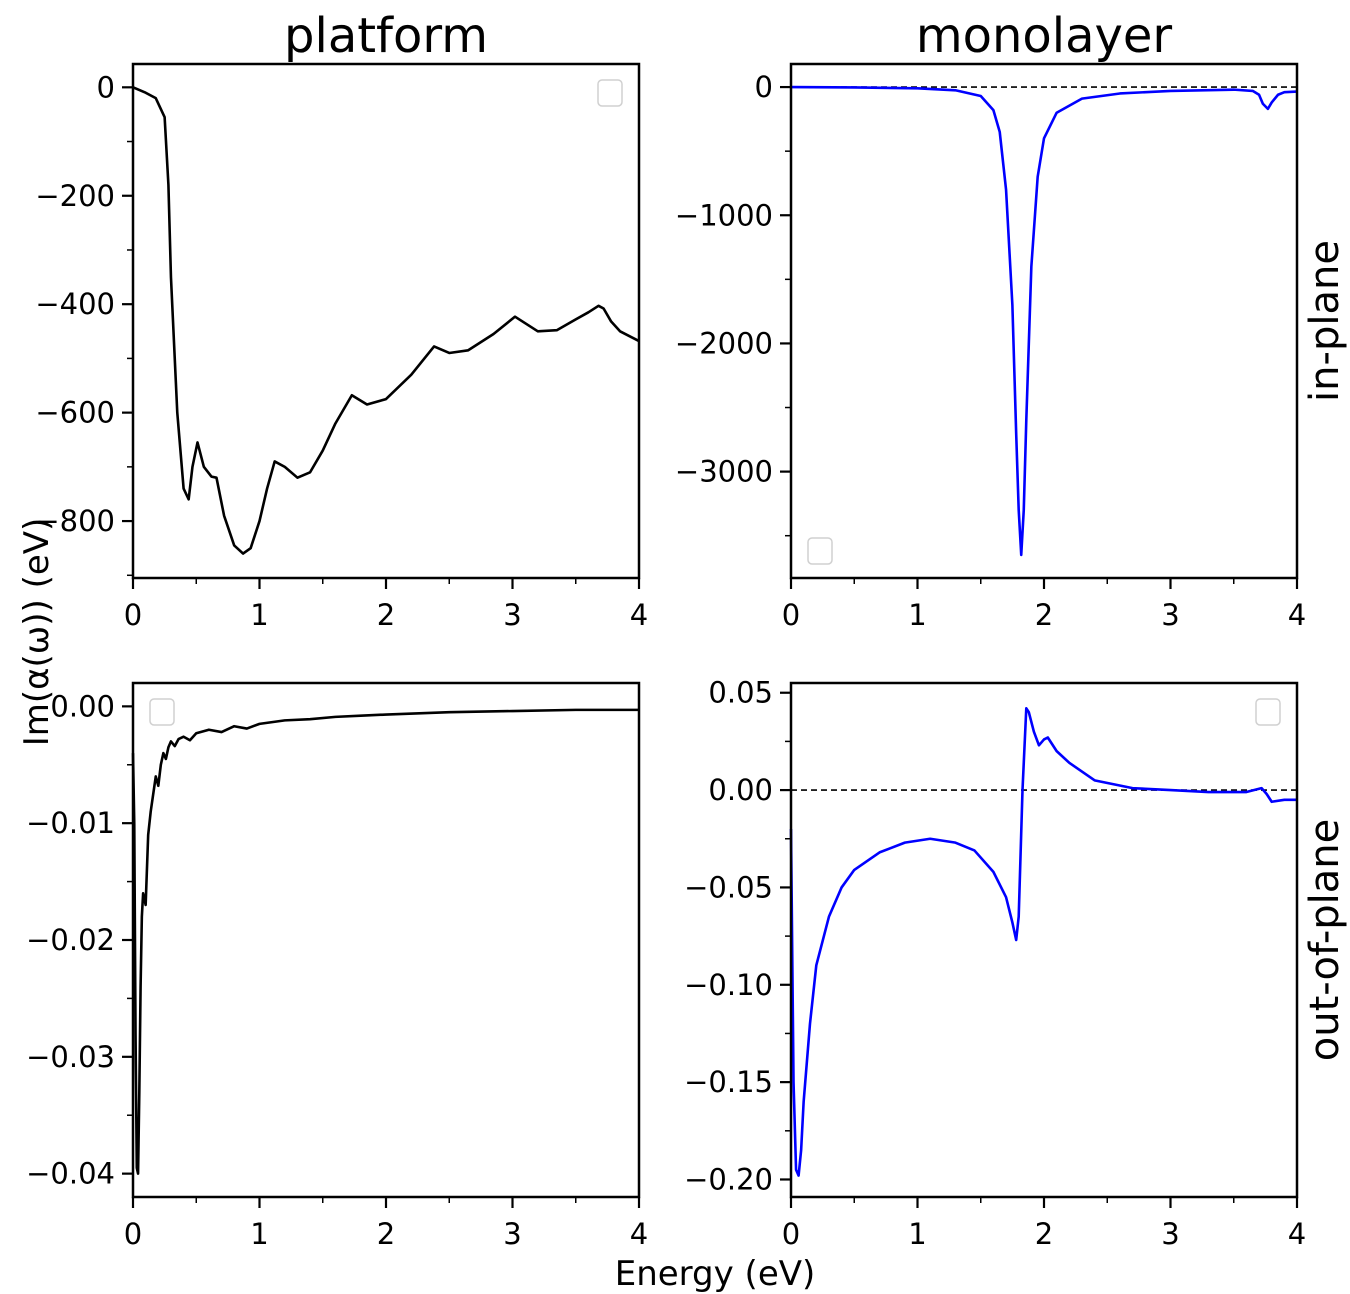 The image size is (1350, 1294). I want to click on y-tick-label: −3000, so click(724, 472).